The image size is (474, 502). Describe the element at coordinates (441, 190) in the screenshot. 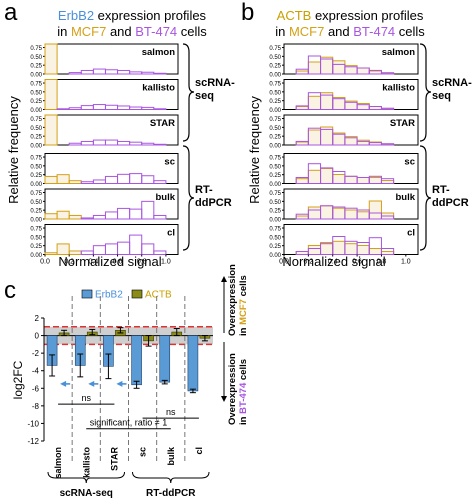

I see `panel-b-group-rt-1: RT-` at that location.